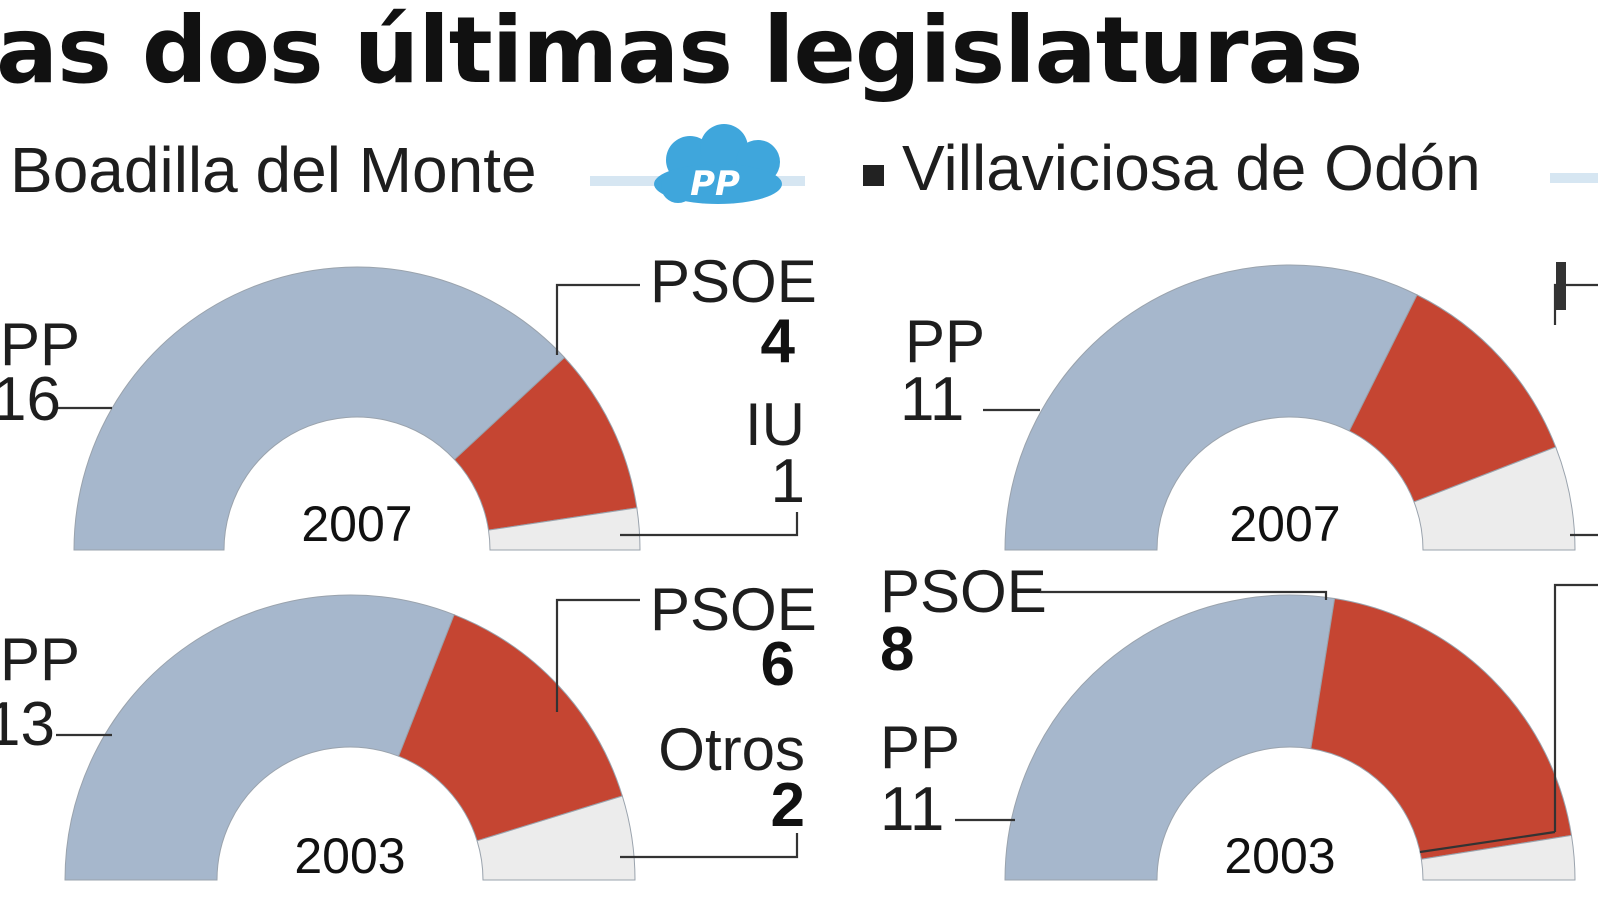 Image resolution: width=1598 pixels, height=900 pixels. Describe the element at coordinates (731, 749) in the screenshot. I see `legend-label-otros: Otros` at that location.